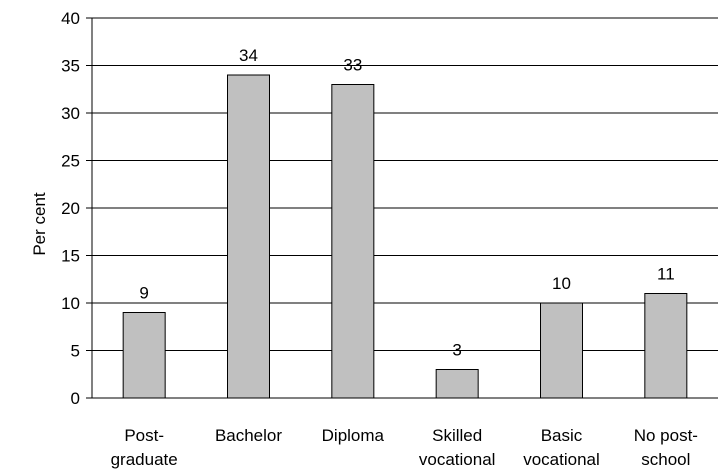 This screenshot has width=720, height=475. What do you see at coordinates (143, 293) in the screenshot?
I see `data-label: 9` at bounding box center [143, 293].